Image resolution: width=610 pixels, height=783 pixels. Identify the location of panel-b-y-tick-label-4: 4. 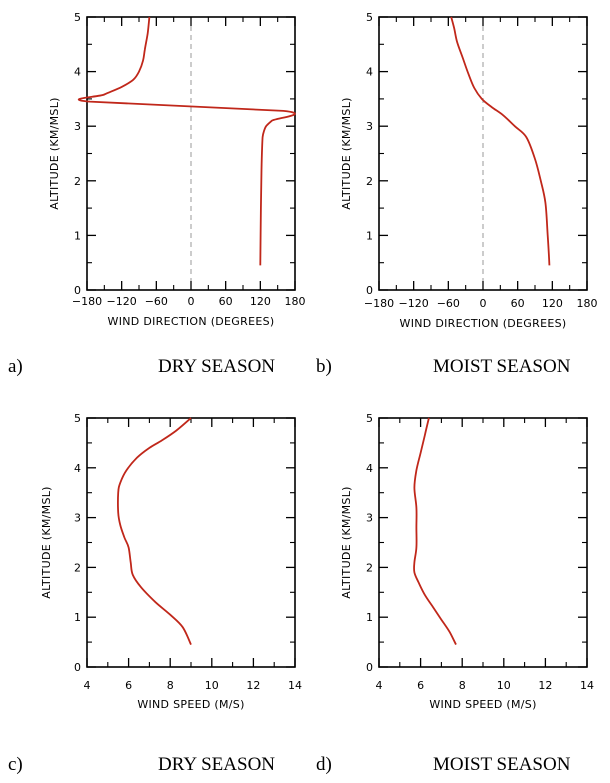
(369, 72).